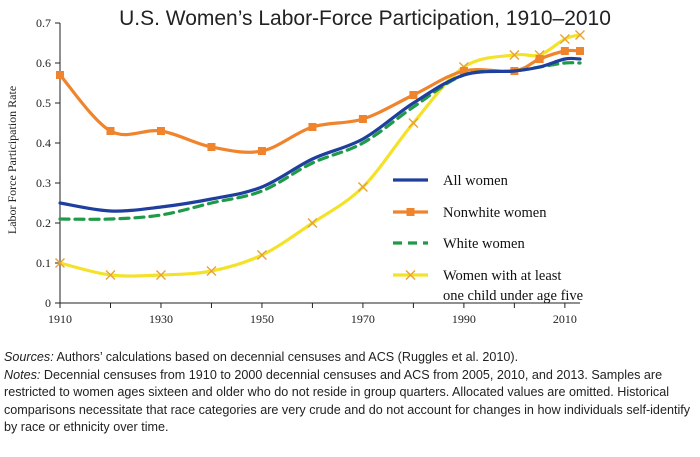 This screenshot has height=457, width=700. What do you see at coordinates (48, 303) in the screenshot?
I see `y-tick-label: 0` at bounding box center [48, 303].